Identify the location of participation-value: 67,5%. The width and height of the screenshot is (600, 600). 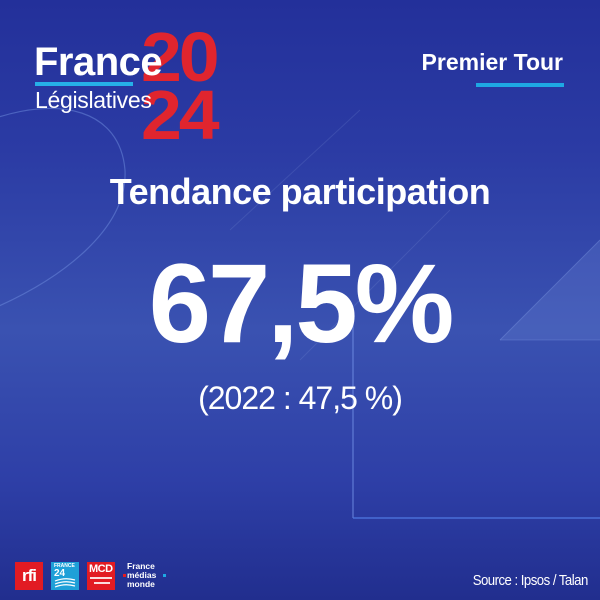
(301, 303).